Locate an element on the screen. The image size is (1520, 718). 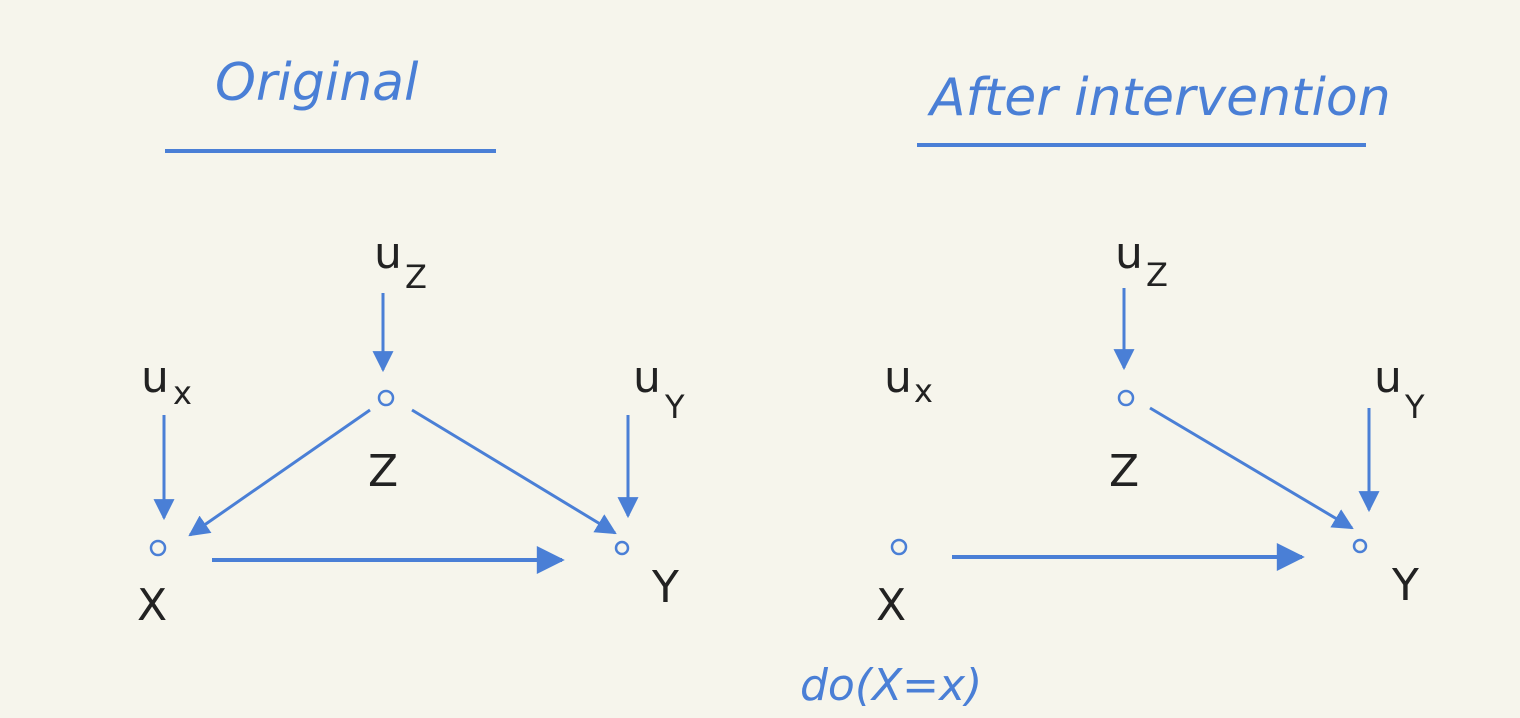
intervention-ux-label: u is located at coordinates (898, 377).